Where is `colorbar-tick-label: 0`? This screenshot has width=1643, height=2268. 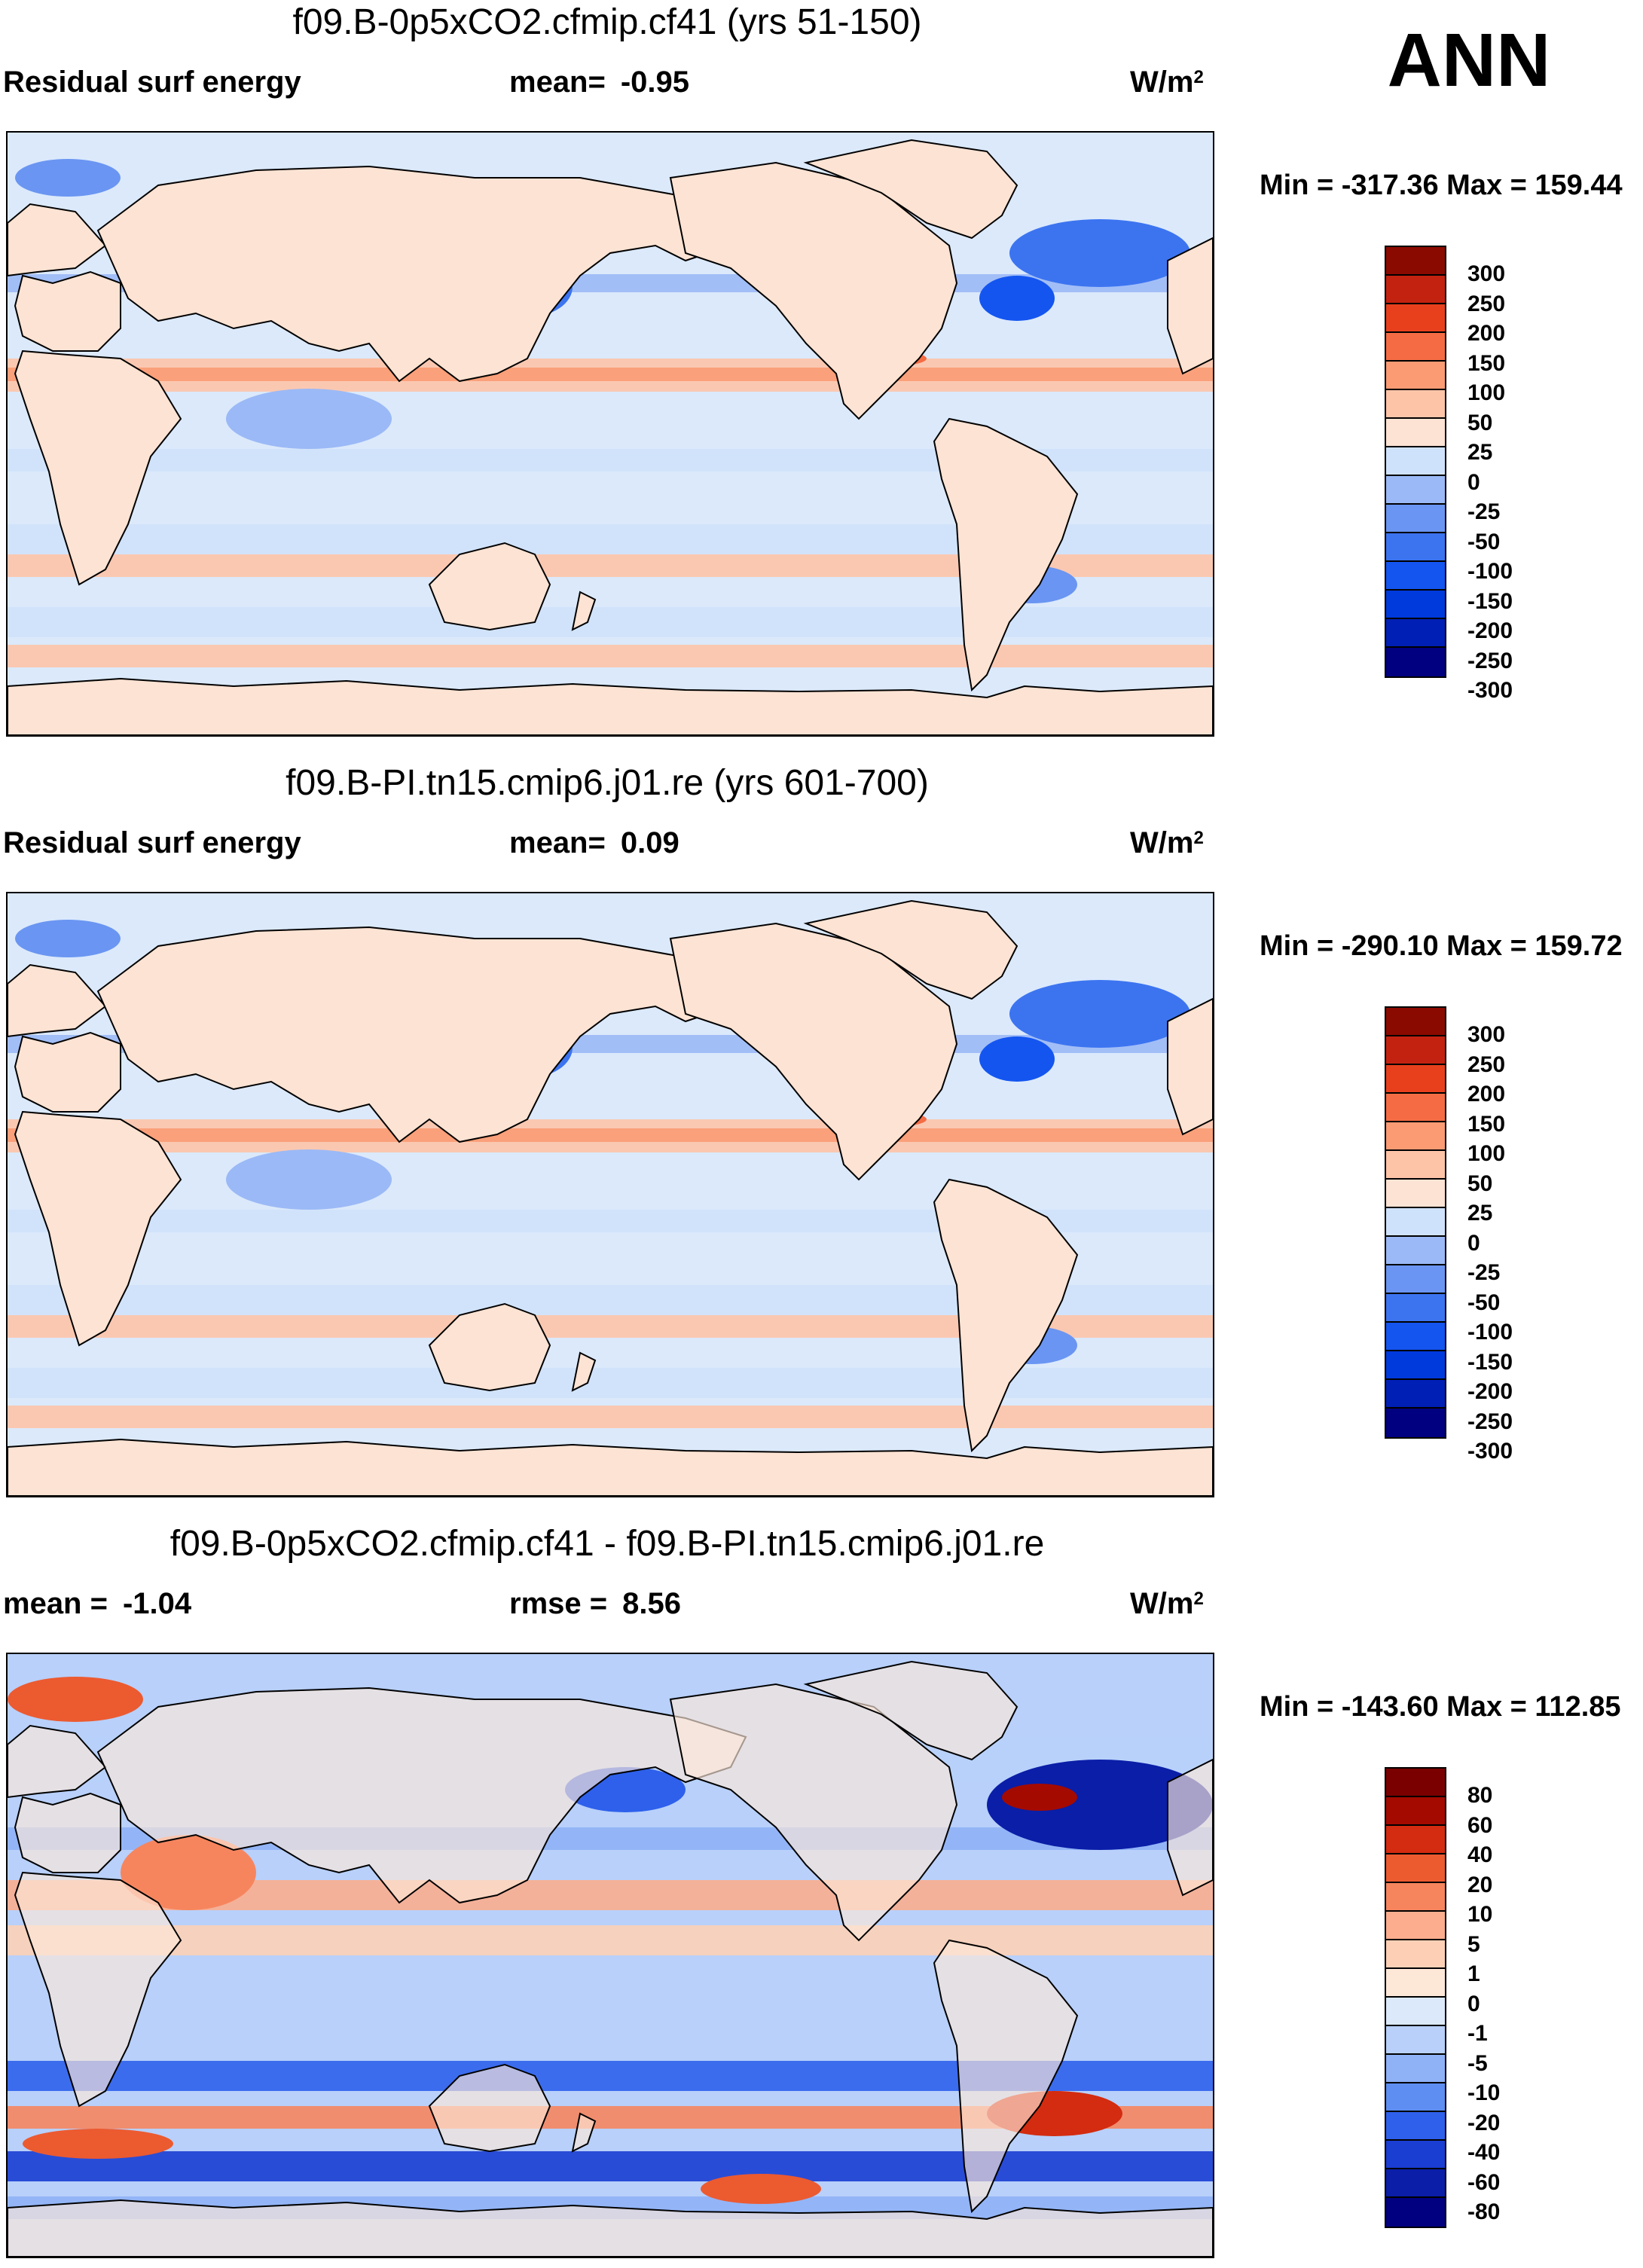
colorbar-tick-label: 0 is located at coordinates (1473, 1243).